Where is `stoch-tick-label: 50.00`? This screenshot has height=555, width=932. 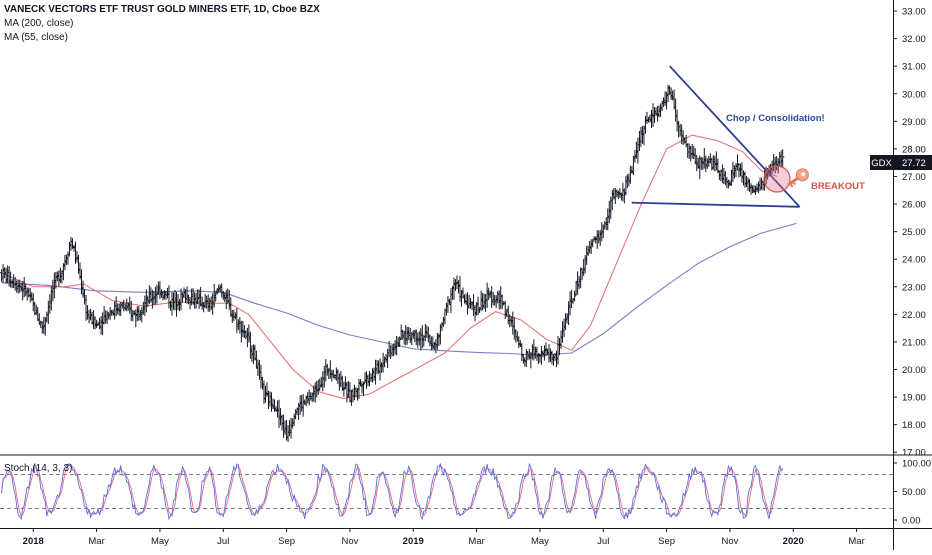
stoch-tick-label: 50.00 is located at coordinates (914, 492).